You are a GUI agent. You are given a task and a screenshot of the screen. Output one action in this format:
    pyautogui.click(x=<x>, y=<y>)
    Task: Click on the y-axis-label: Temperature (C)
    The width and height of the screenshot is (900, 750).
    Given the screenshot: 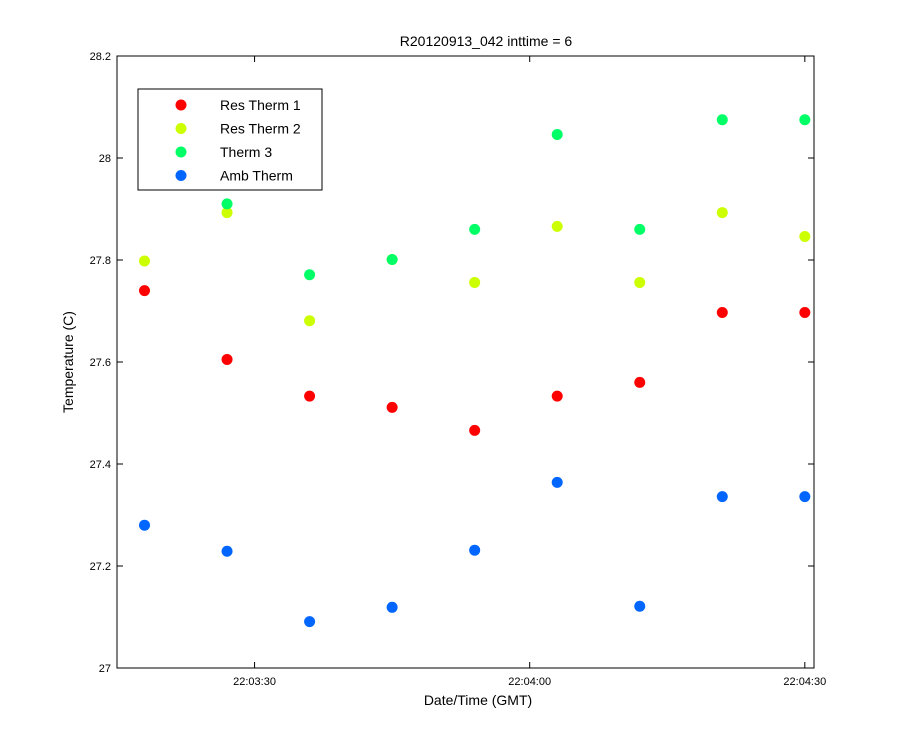 What is the action you would take?
    pyautogui.click(x=68, y=362)
    